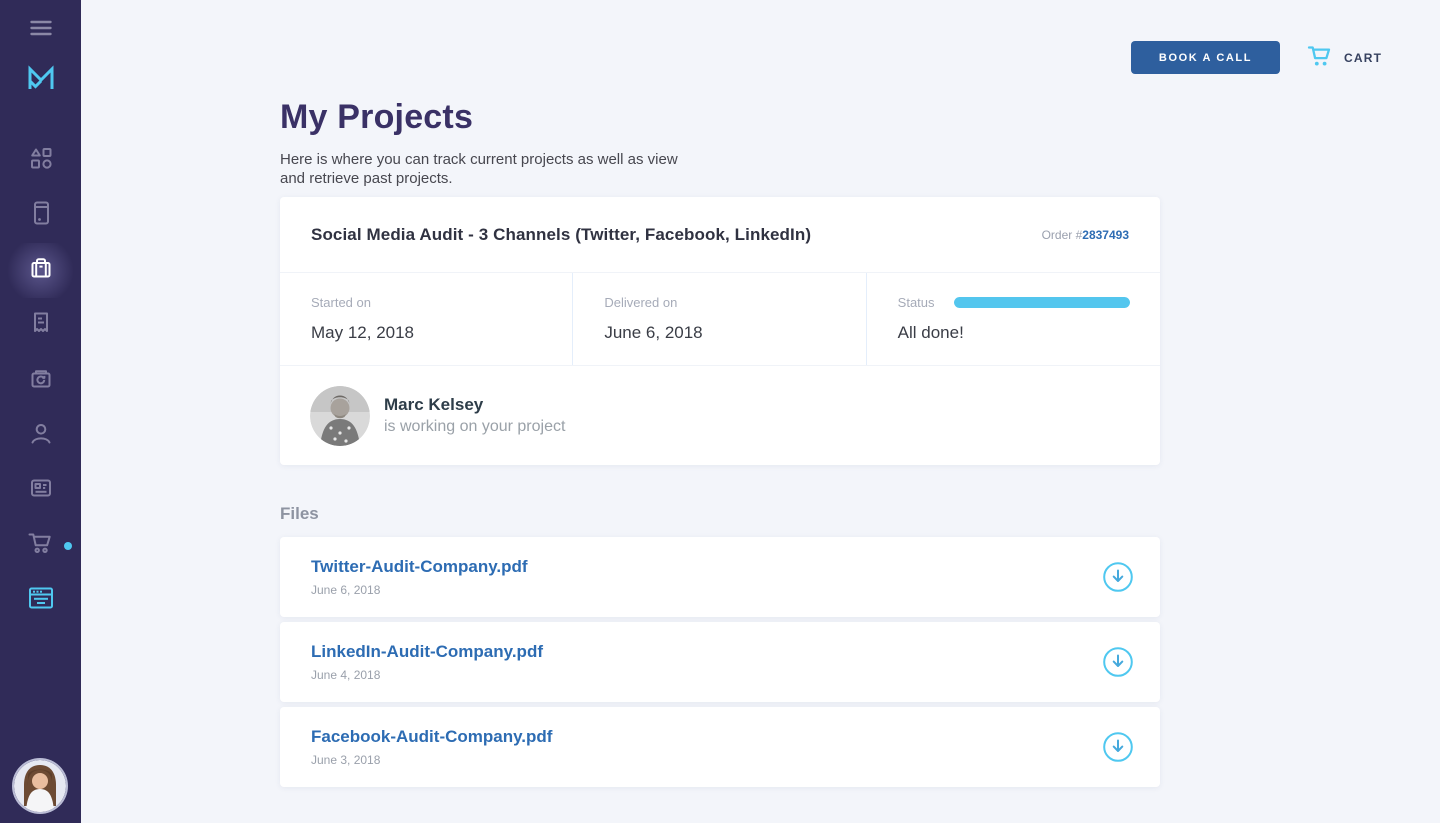 The width and height of the screenshot is (1440, 823). I want to click on file-name-link: Twitter-Audit-Company.pdf, so click(419, 567).